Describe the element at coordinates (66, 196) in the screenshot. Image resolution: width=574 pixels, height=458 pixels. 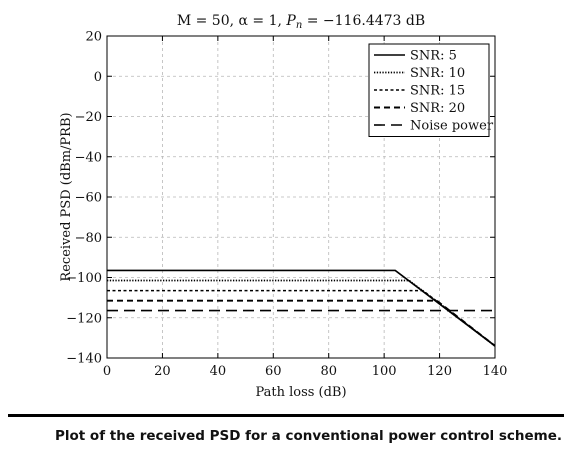
I see `y-axis-label: Received PSD (dBm/PRB)` at that location.